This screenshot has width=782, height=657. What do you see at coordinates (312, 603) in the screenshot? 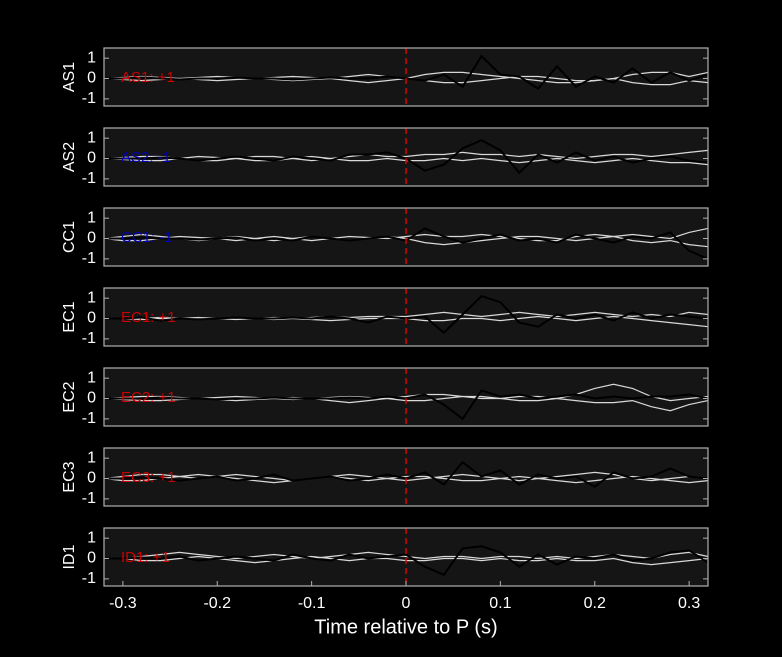
I see `x-tick-label: -0.1` at bounding box center [312, 603].